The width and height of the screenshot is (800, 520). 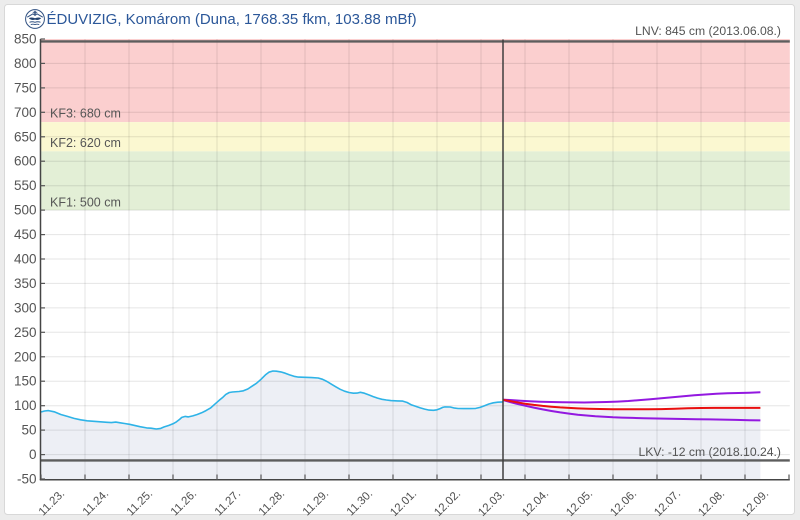 What do you see at coordinates (27, 479) in the screenshot?
I see `svg-text: -50` at bounding box center [27, 479].